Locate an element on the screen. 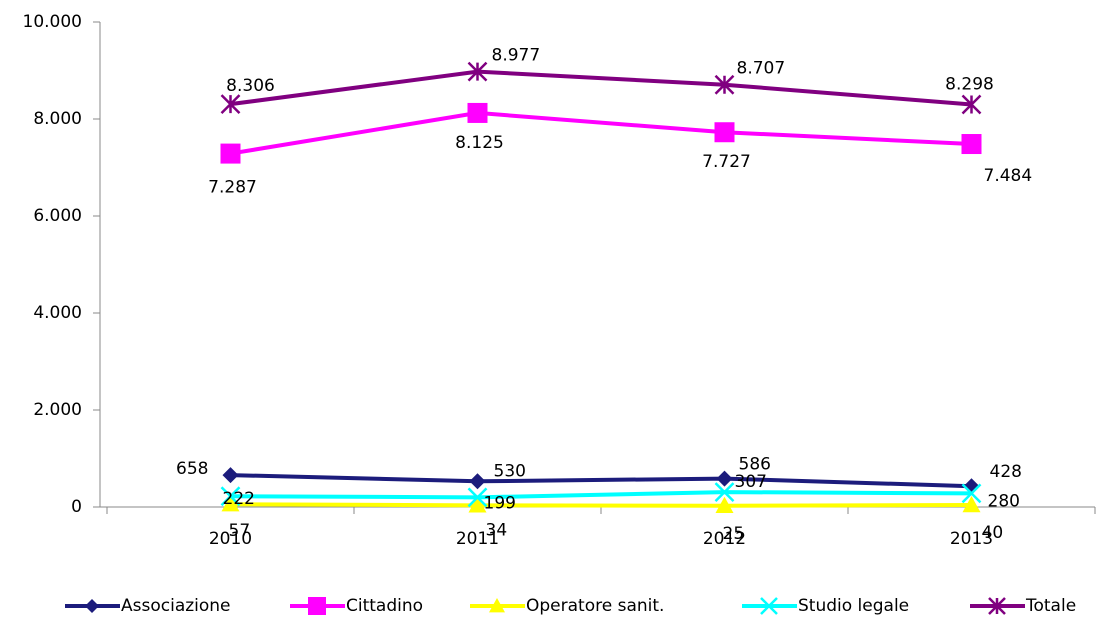 This screenshot has width=1098, height=619. data-label: 8.707 is located at coordinates (761, 69).